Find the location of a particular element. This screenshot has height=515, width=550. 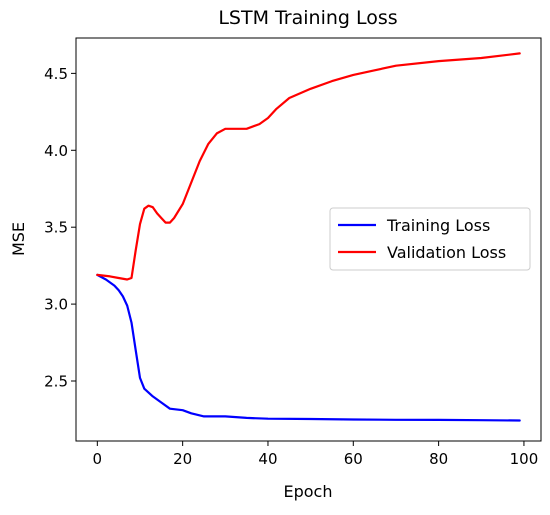

y-tick-label: 3.0 is located at coordinates (56, 305).